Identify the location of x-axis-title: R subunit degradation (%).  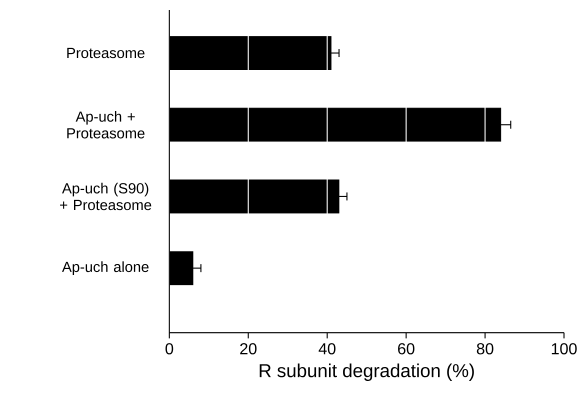
(367, 372).